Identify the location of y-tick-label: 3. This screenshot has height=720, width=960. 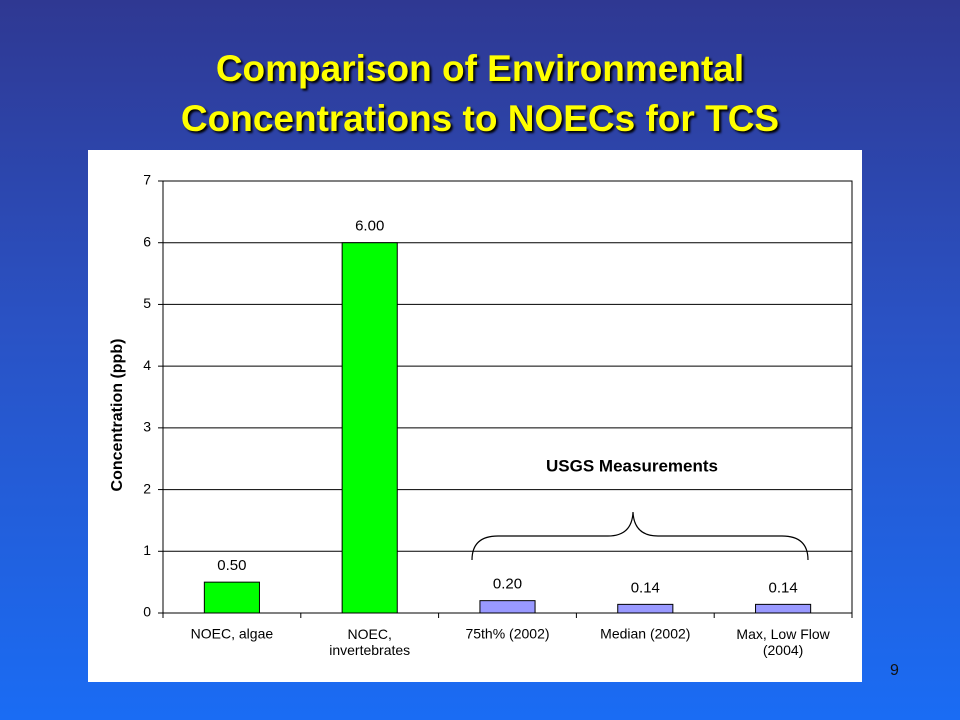
(147, 427).